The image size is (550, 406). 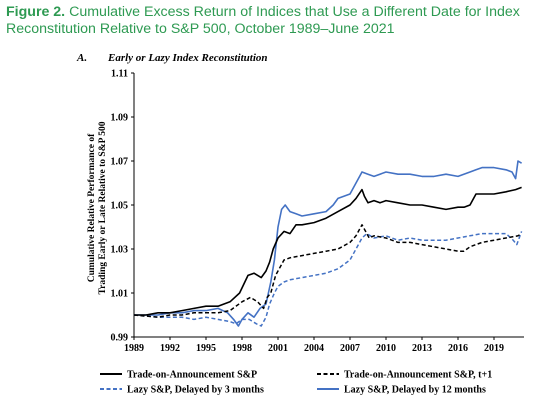 What do you see at coordinates (314, 348) in the screenshot?
I see `x-tick-label: 2004` at bounding box center [314, 348].